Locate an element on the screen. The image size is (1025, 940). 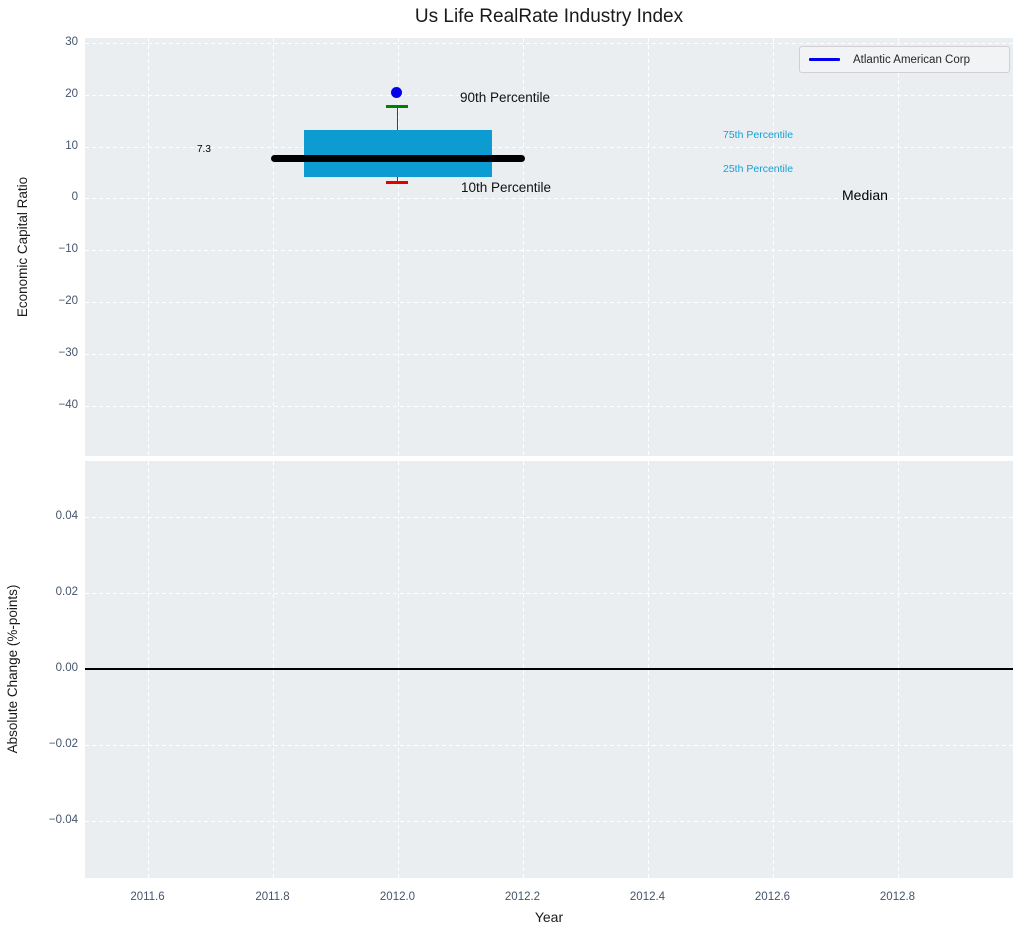
company-point is located at coordinates (396, 92).